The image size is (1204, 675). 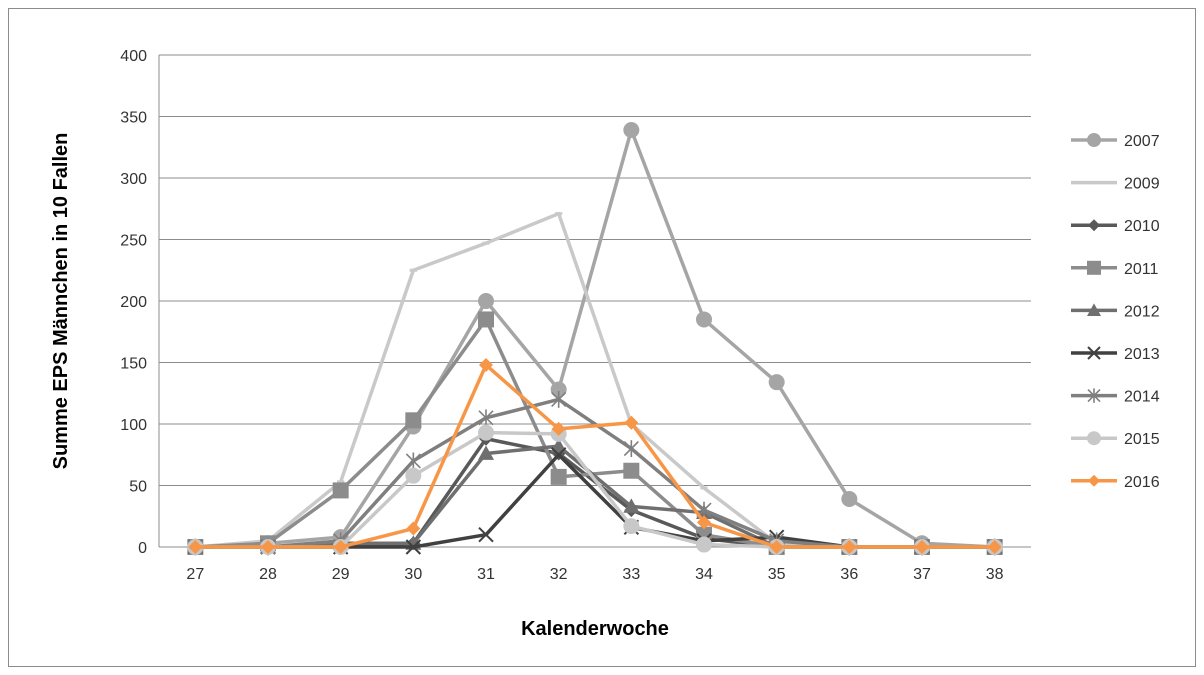 What do you see at coordinates (849, 574) in the screenshot?
I see `x-tick-label: 36` at bounding box center [849, 574].